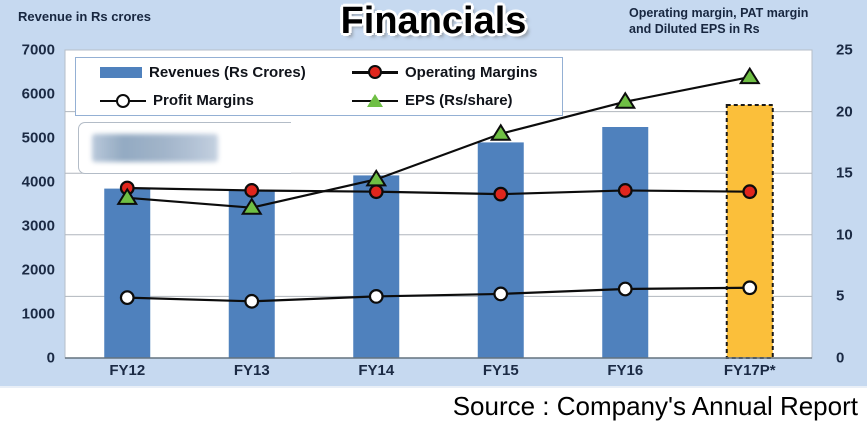 The height and width of the screenshot is (432, 867). I want to click on green-triangle-marker-icon, so click(375, 100).